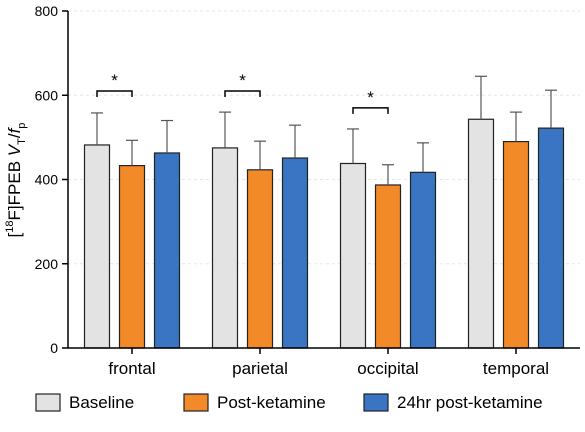 The height and width of the screenshot is (432, 585). I want to click on y-tick-label: 0, so click(54, 348).